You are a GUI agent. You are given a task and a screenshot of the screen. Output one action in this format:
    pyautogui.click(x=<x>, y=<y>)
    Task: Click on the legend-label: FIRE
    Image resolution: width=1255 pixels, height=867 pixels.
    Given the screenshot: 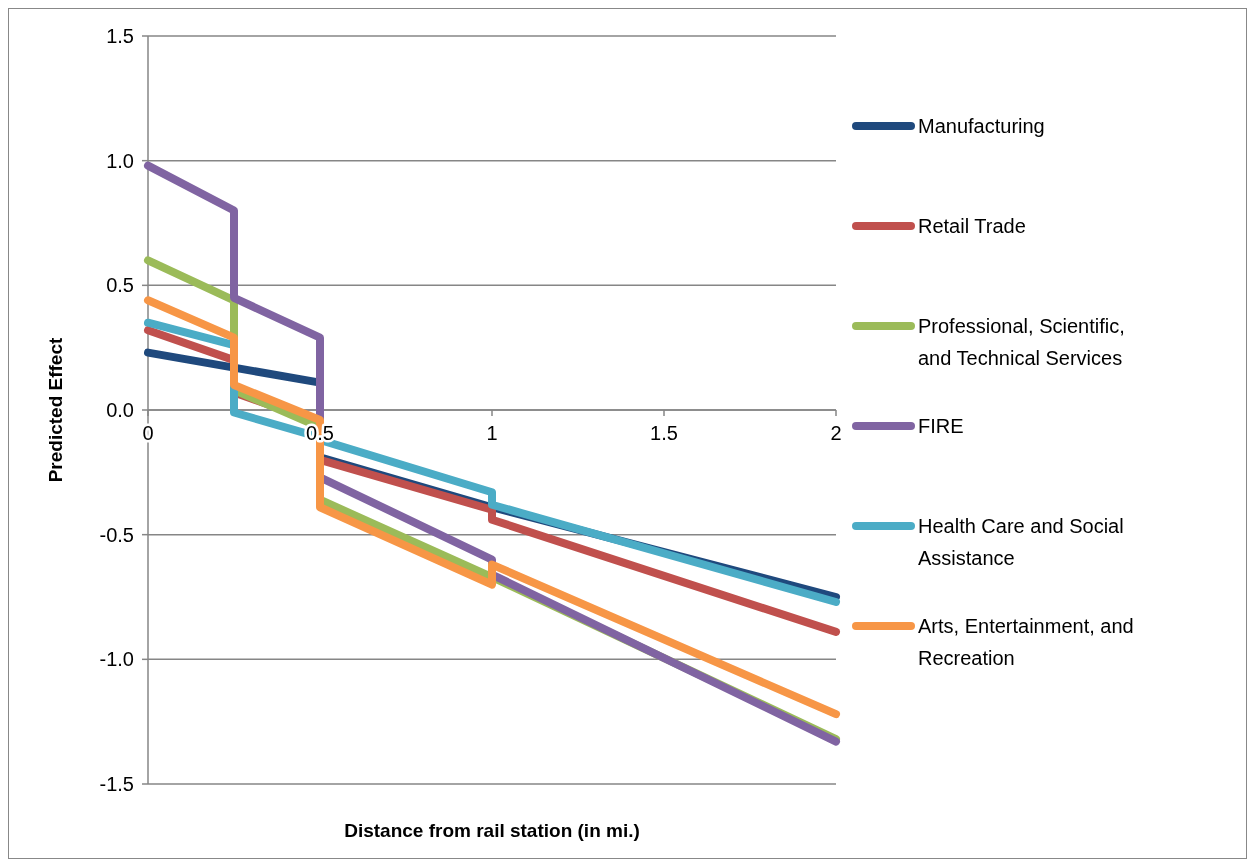 What is the action you would take?
    pyautogui.click(x=941, y=426)
    